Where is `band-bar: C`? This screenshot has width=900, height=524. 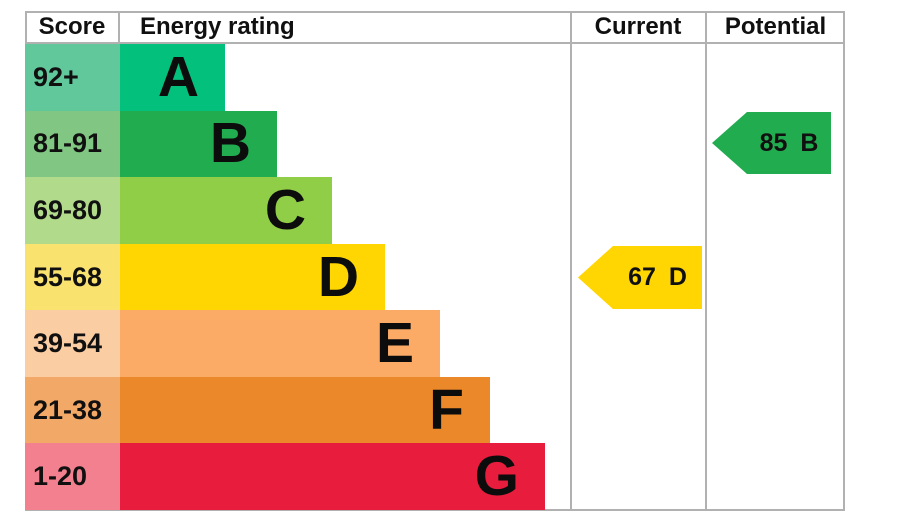
band-bar: C is located at coordinates (226, 210).